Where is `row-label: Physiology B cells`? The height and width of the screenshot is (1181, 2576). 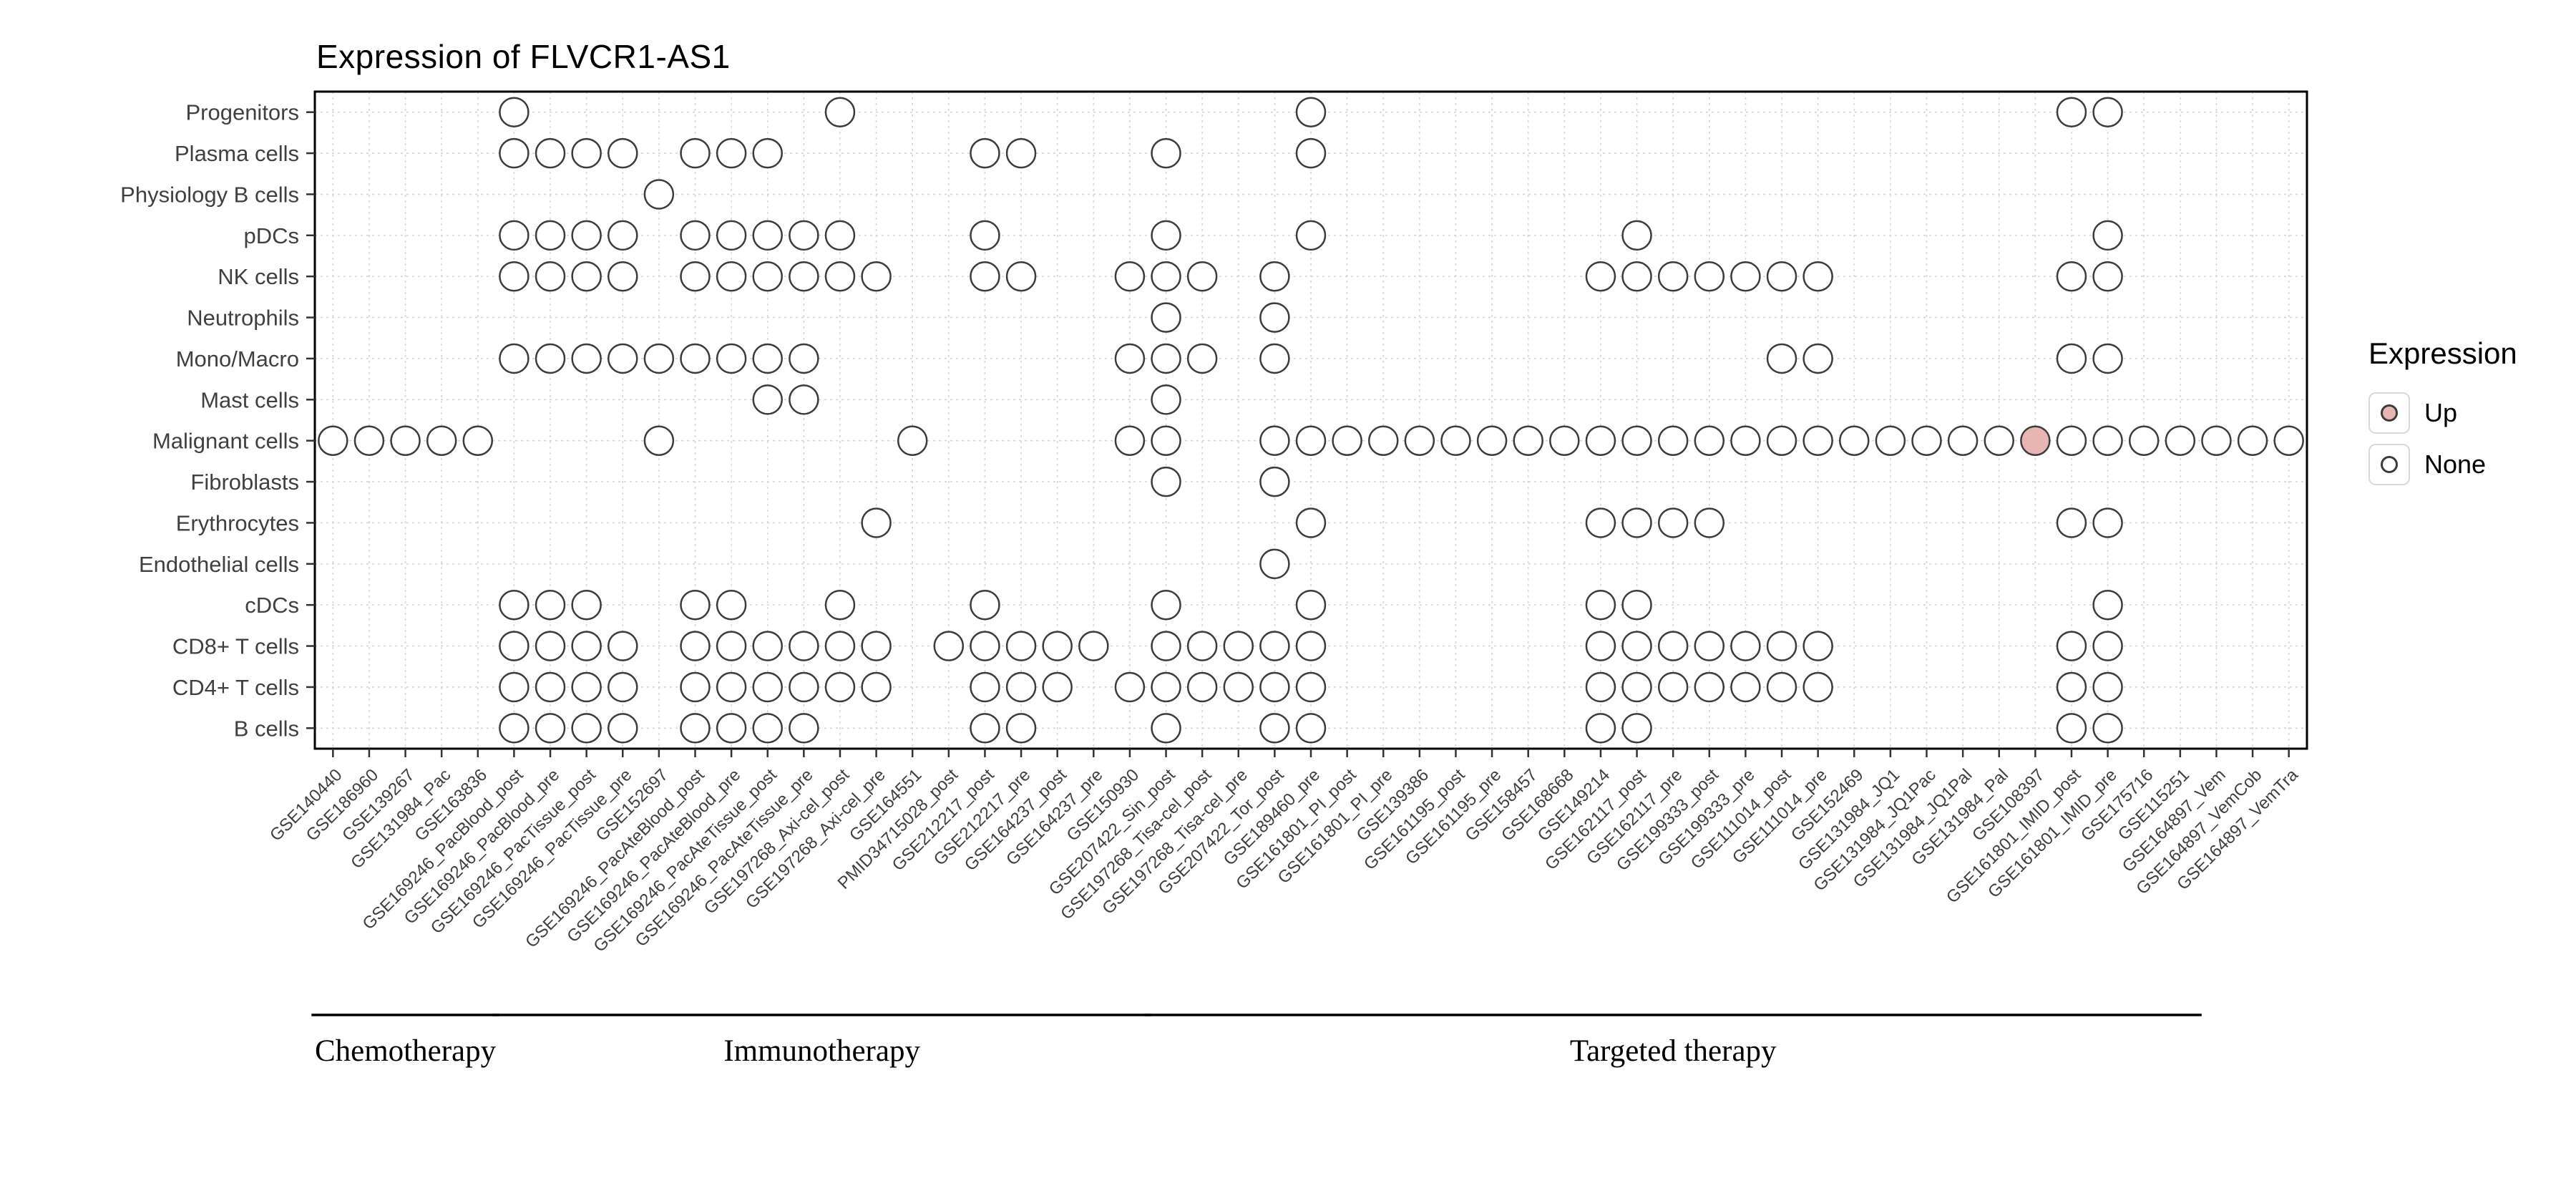
row-label: Physiology B cells is located at coordinates (209, 194).